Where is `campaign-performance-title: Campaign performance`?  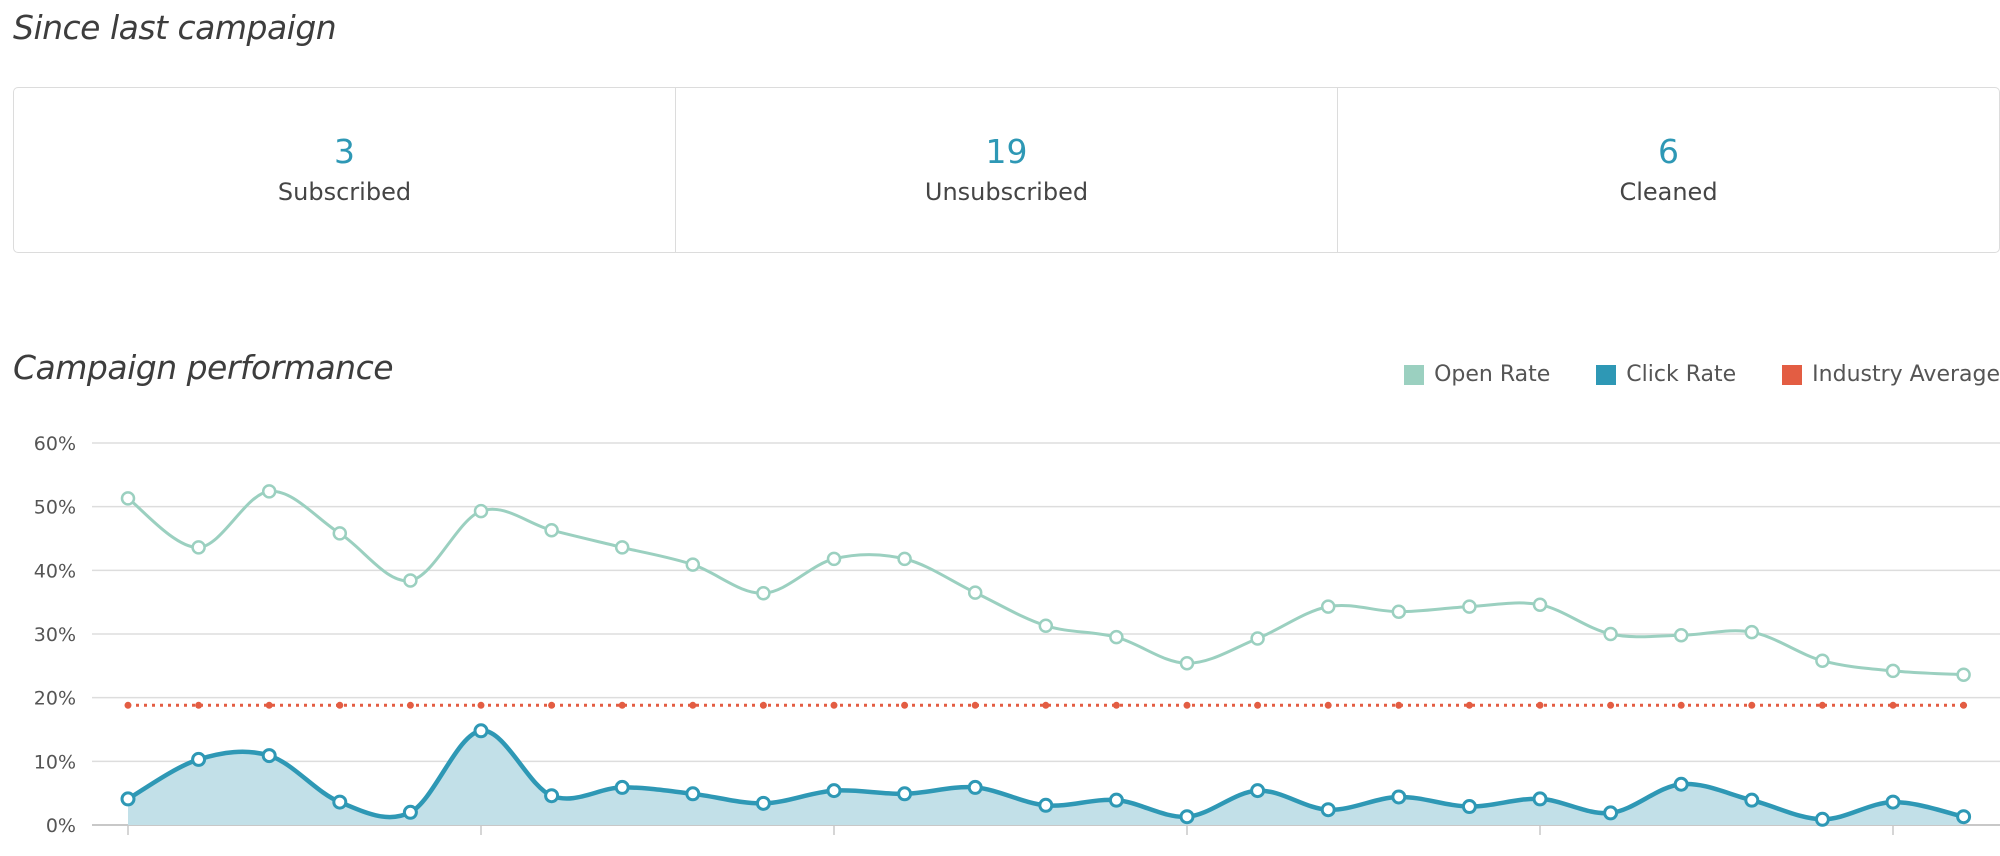 campaign-performance-title: Campaign performance is located at coordinates (203, 367).